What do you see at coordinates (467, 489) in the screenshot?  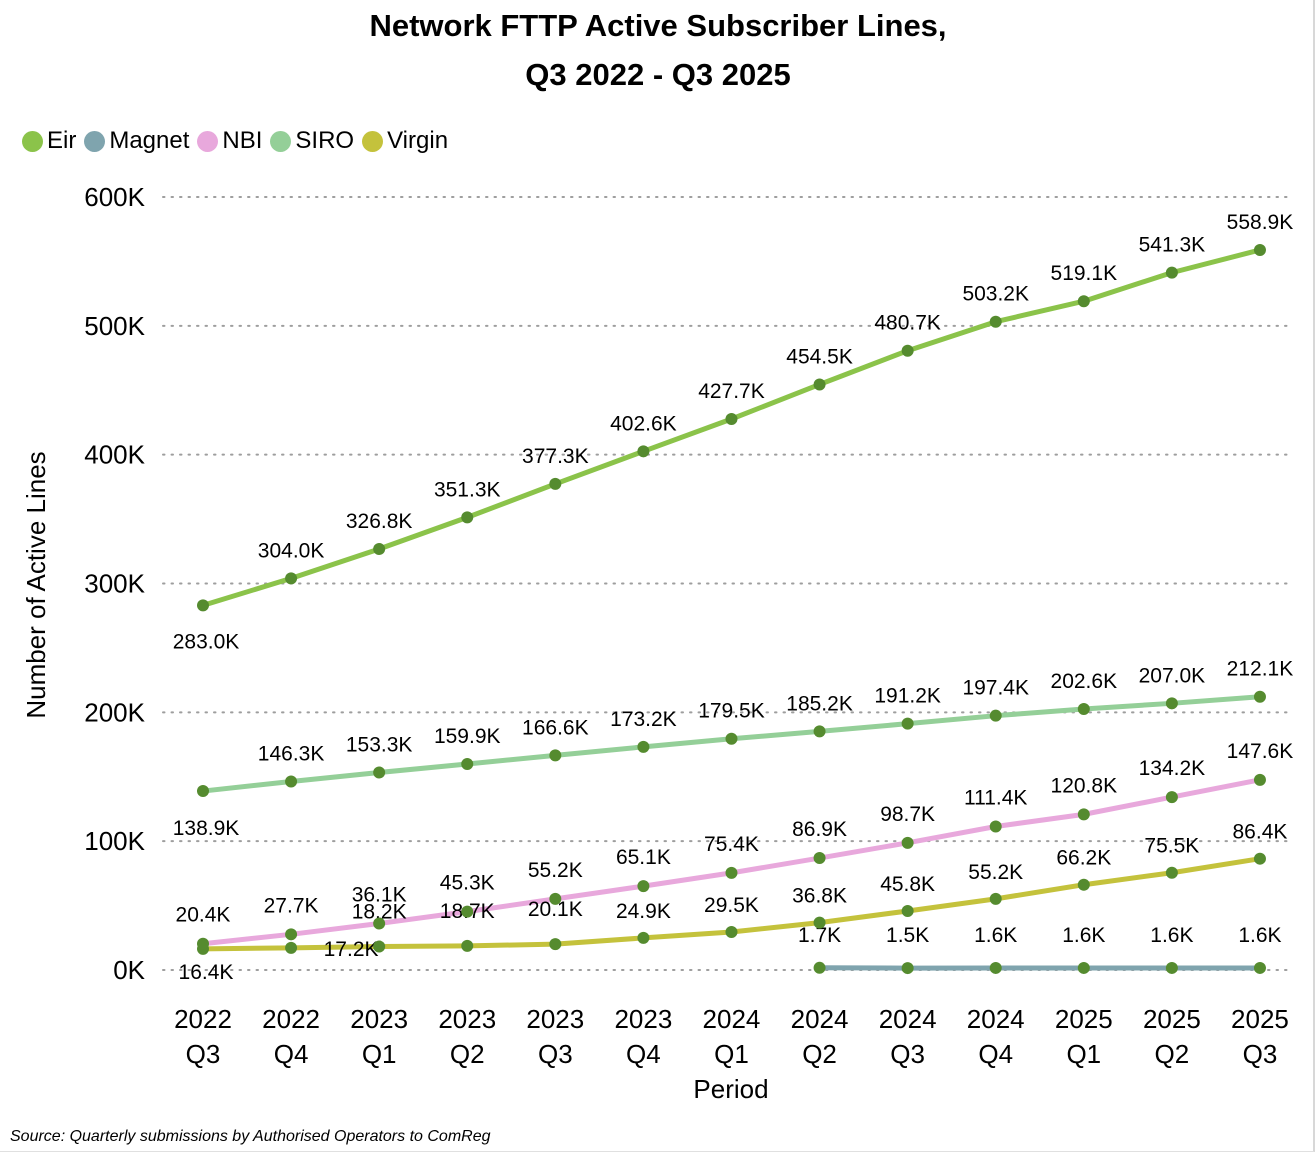 I see `data-label-eir: 351.3K` at bounding box center [467, 489].